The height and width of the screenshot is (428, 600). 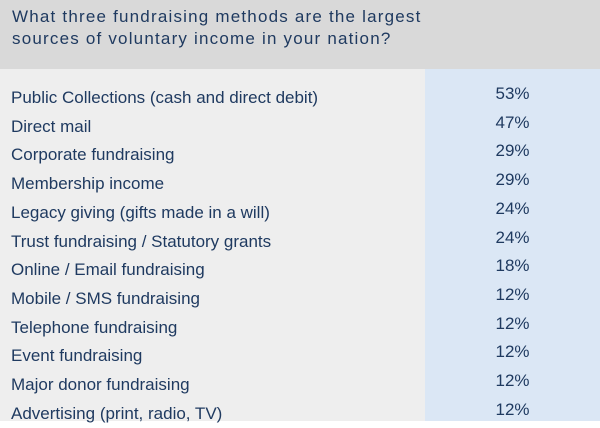 What do you see at coordinates (300, 213) in the screenshot?
I see `table-row: Legacy giving (gifts made in a will) 24%` at bounding box center [300, 213].